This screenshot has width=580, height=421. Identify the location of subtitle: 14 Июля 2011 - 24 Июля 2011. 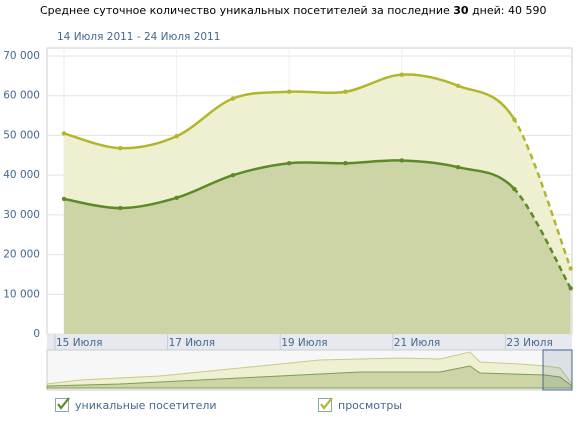
(139, 37).